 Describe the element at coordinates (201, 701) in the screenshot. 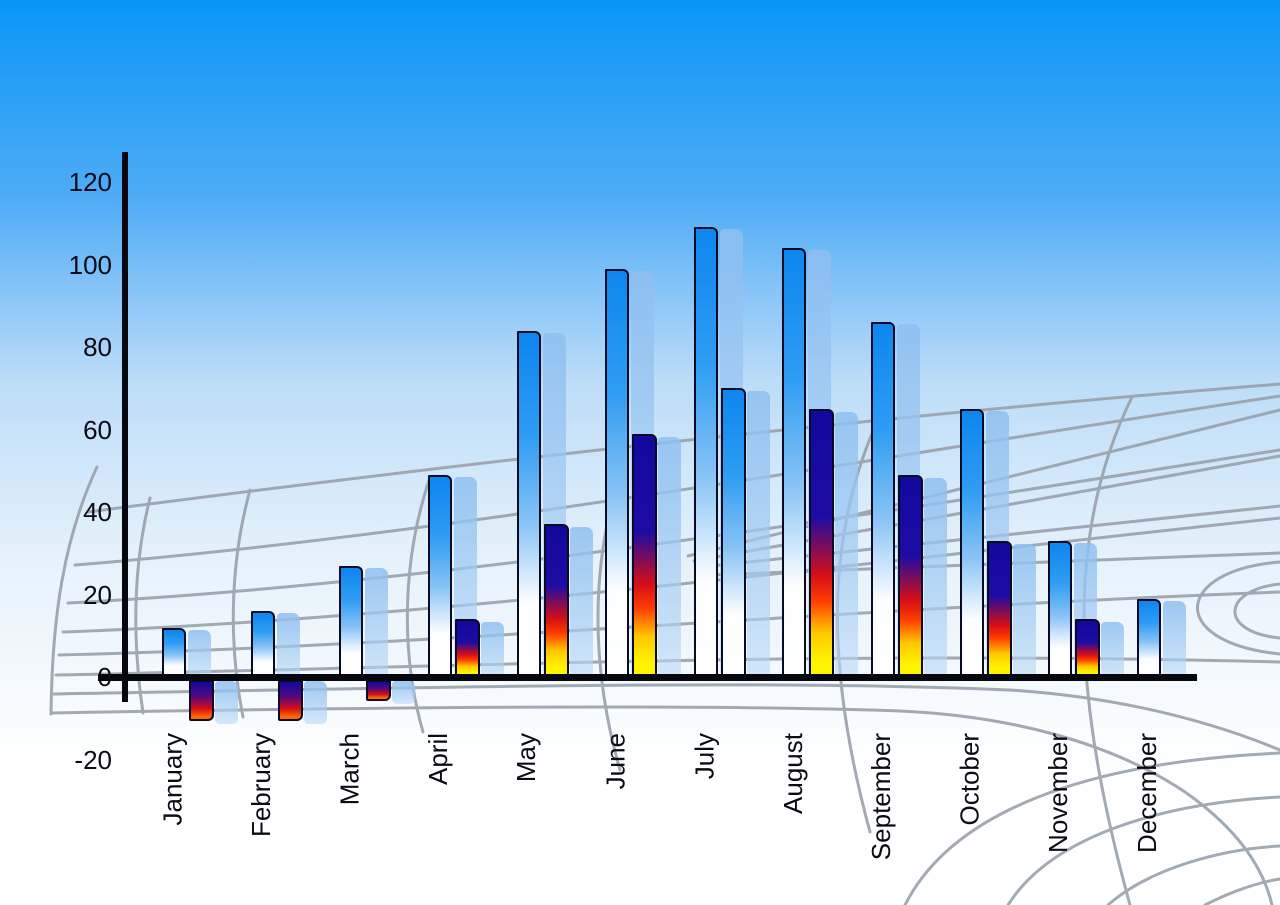

I see `bar-january-series2` at that location.